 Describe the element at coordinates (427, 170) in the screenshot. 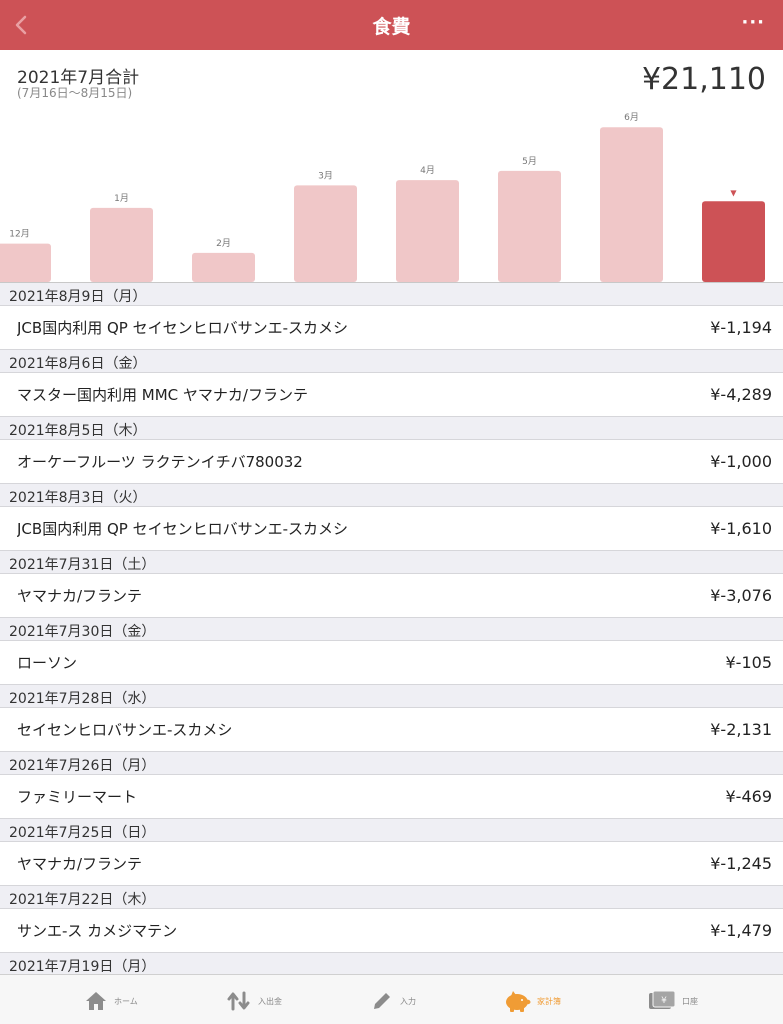

I see `chart-month-label: 4月` at that location.